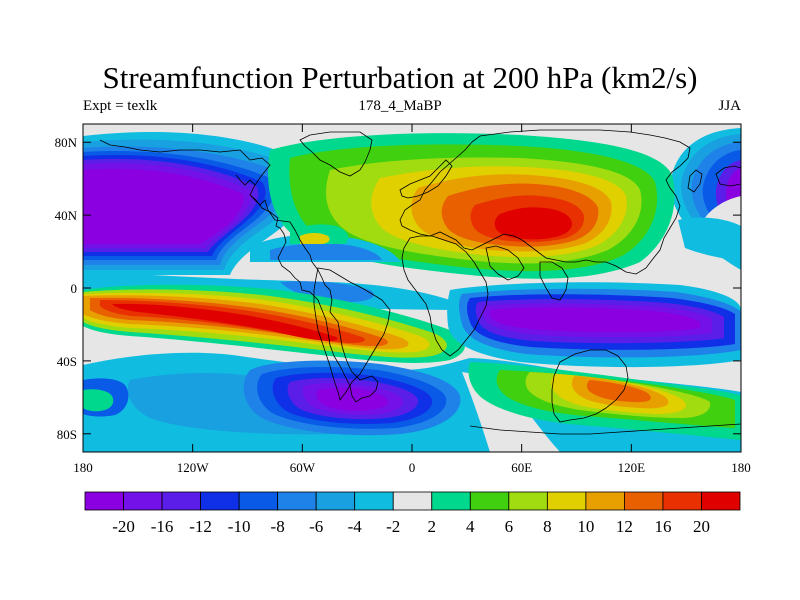 This screenshot has height=600, width=800. I want to click on outline-japan, so click(695, 181).